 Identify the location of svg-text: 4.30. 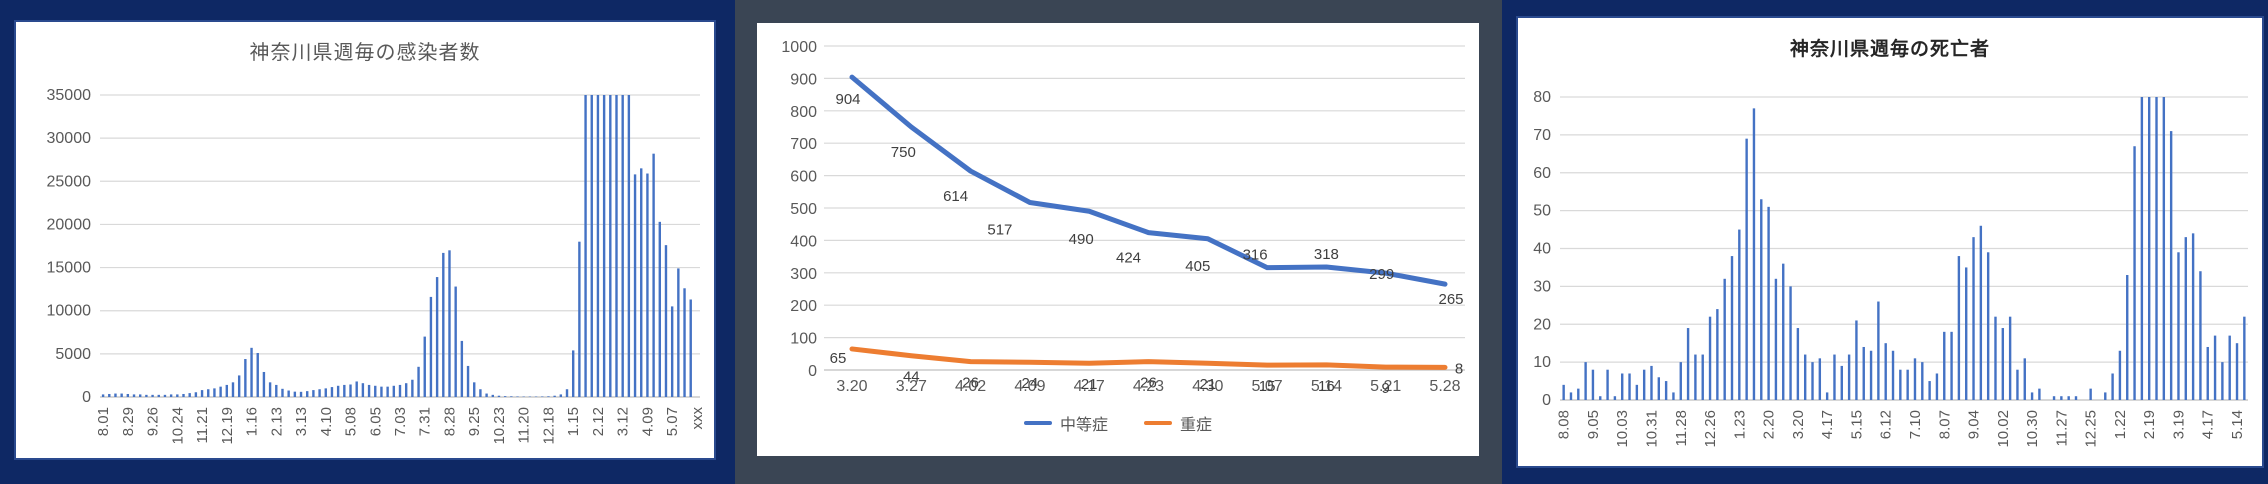
(1207, 386).